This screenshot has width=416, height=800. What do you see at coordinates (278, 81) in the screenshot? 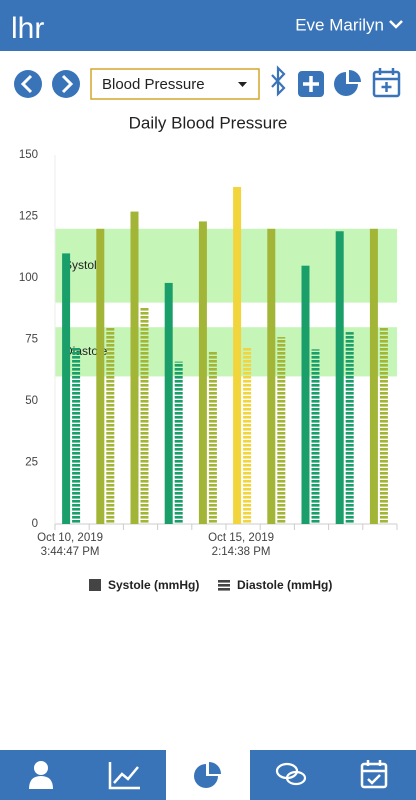
I see `bluetooth-icon` at bounding box center [278, 81].